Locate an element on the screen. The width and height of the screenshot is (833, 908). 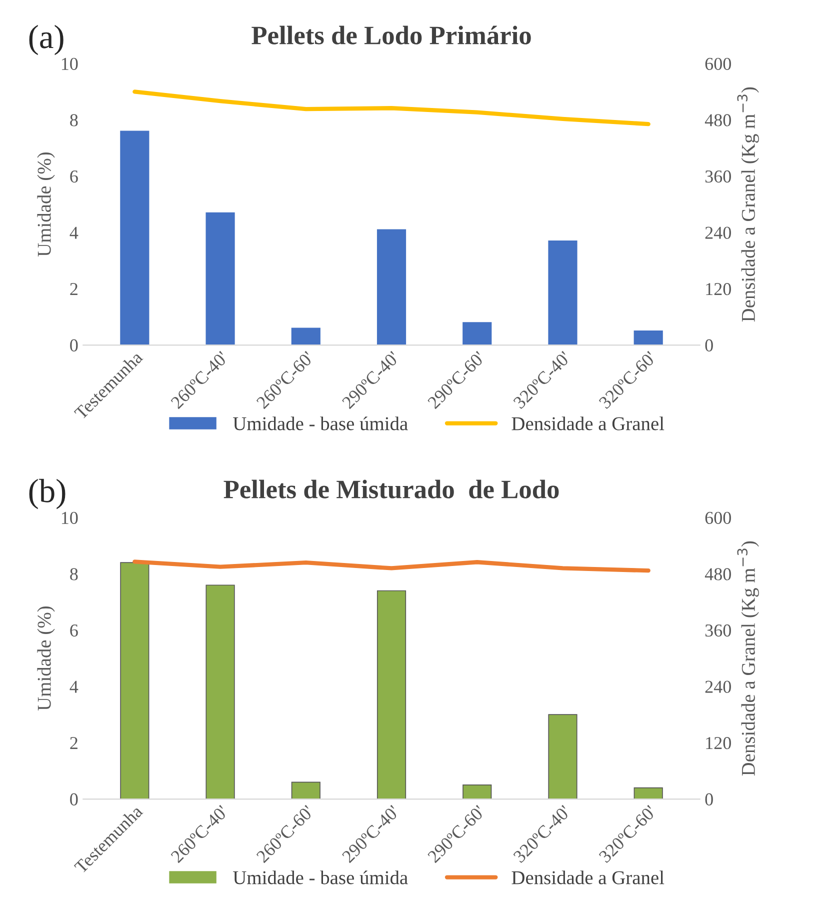
chart-title: Pellets de Lodo Primário is located at coordinates (391, 35).